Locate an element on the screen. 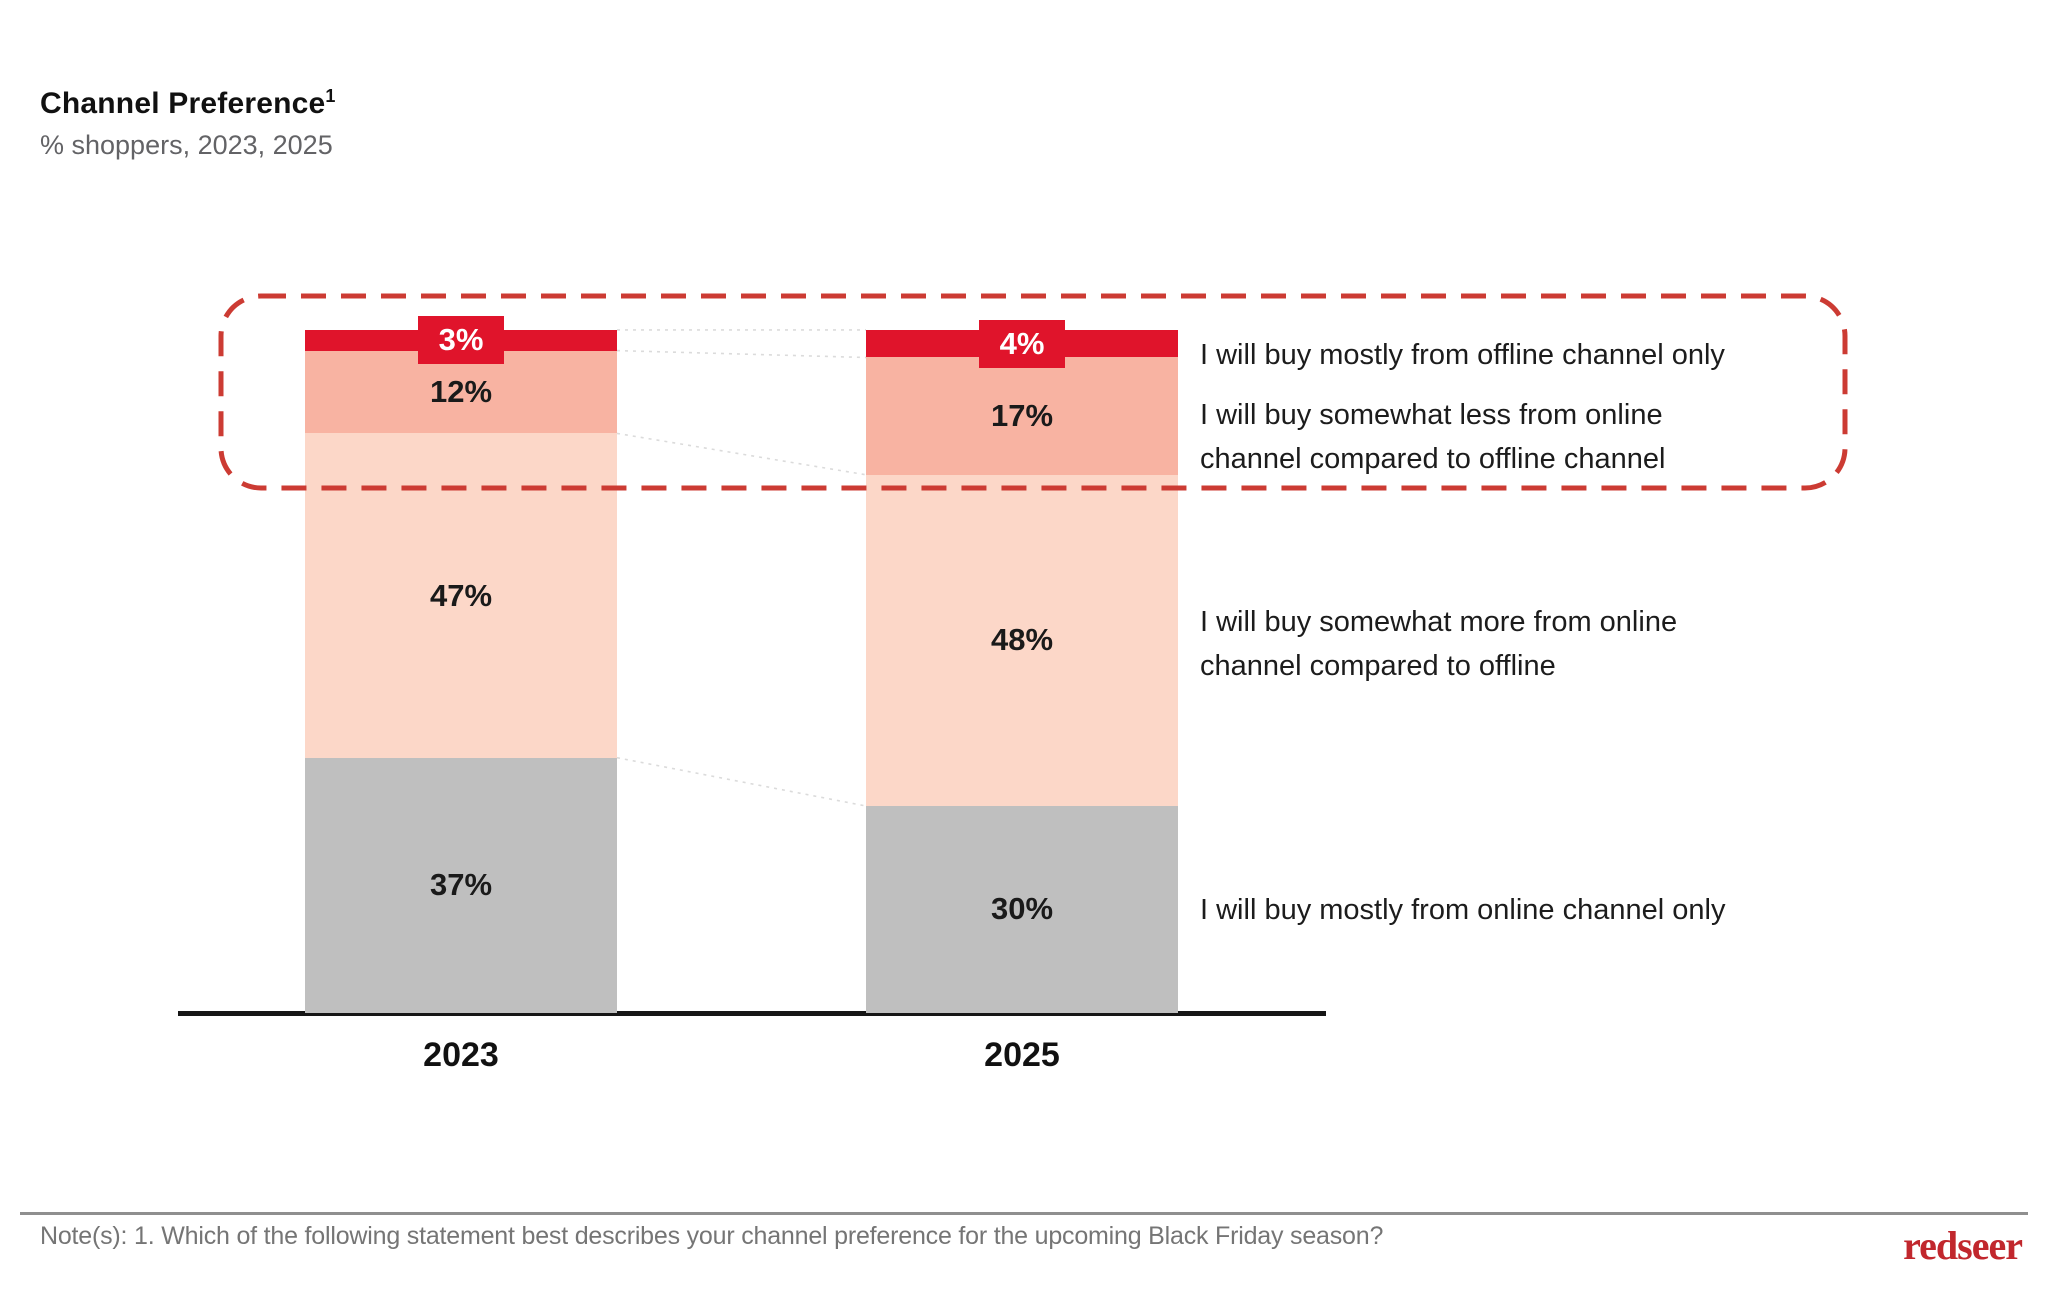  bar-segment-2023-0: 3% is located at coordinates (461, 340).